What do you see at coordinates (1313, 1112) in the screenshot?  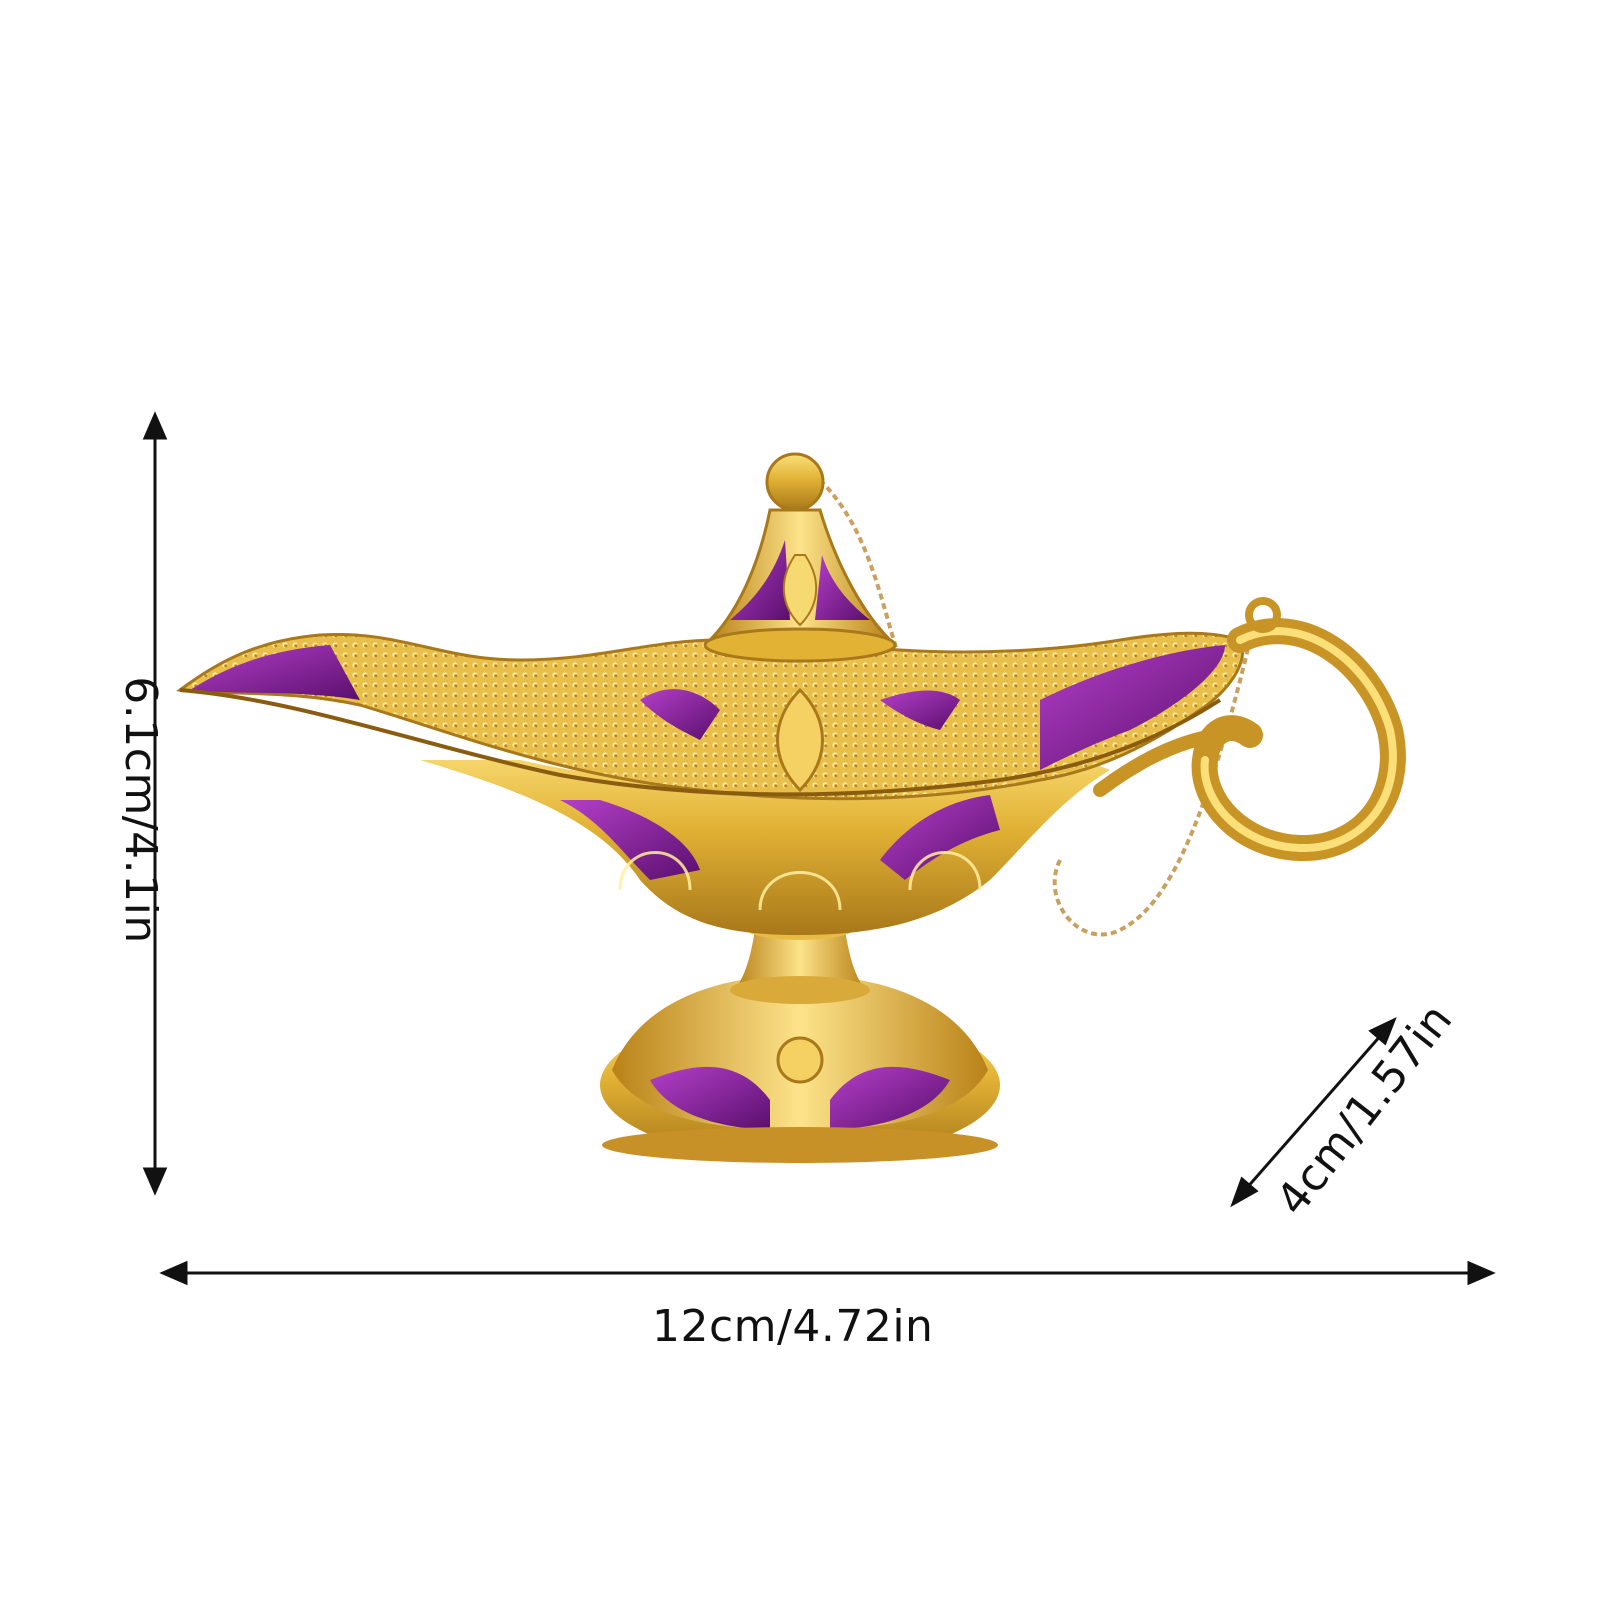 I see `depth-arrow` at bounding box center [1313, 1112].